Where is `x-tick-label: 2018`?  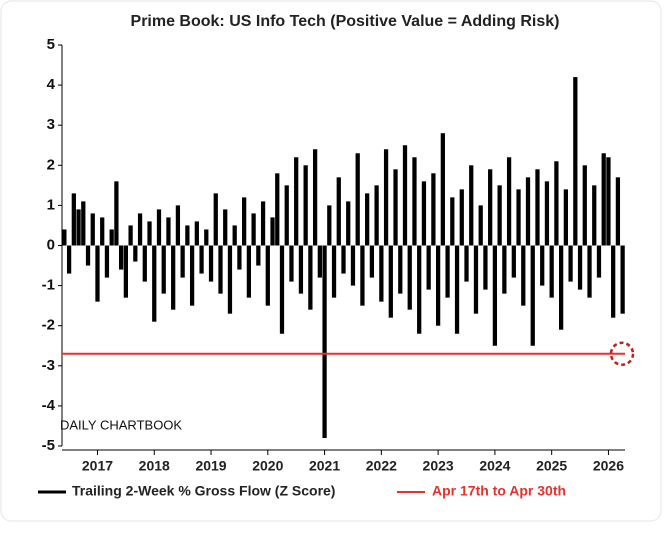
x-tick-label: 2018 is located at coordinates (154, 466).